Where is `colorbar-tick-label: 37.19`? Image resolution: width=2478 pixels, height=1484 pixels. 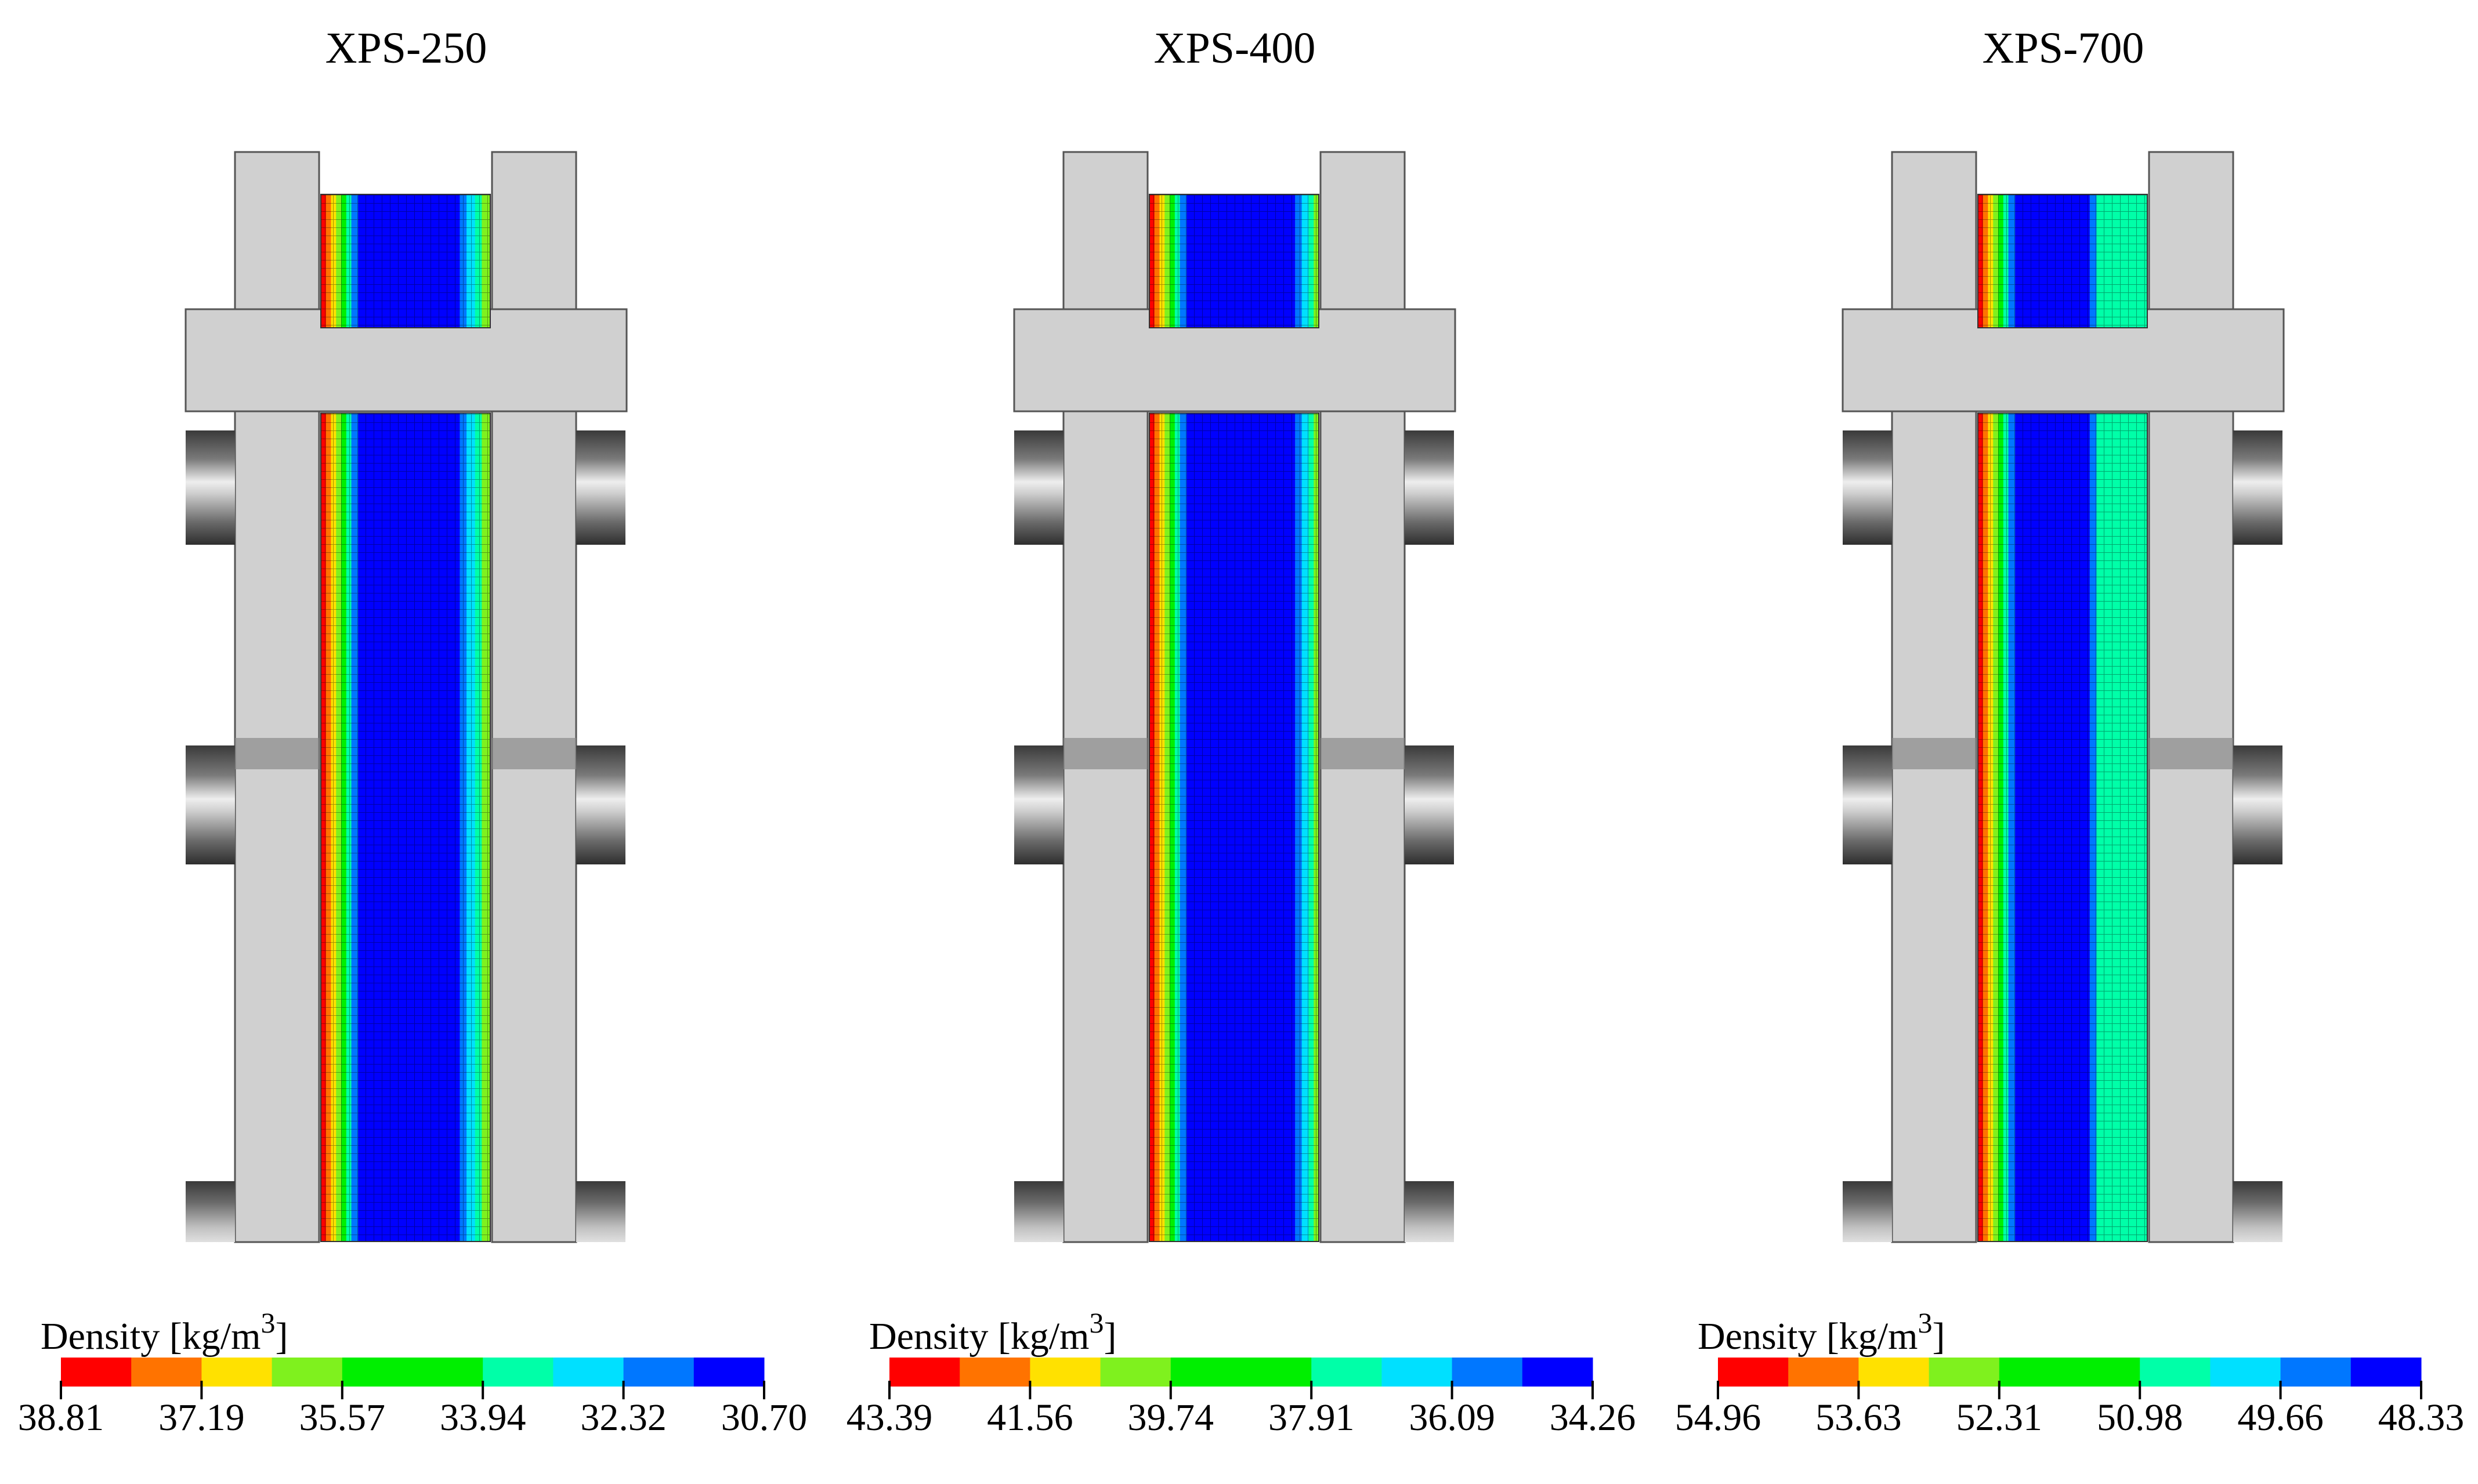 colorbar-tick-label: 37.19 is located at coordinates (201, 1417).